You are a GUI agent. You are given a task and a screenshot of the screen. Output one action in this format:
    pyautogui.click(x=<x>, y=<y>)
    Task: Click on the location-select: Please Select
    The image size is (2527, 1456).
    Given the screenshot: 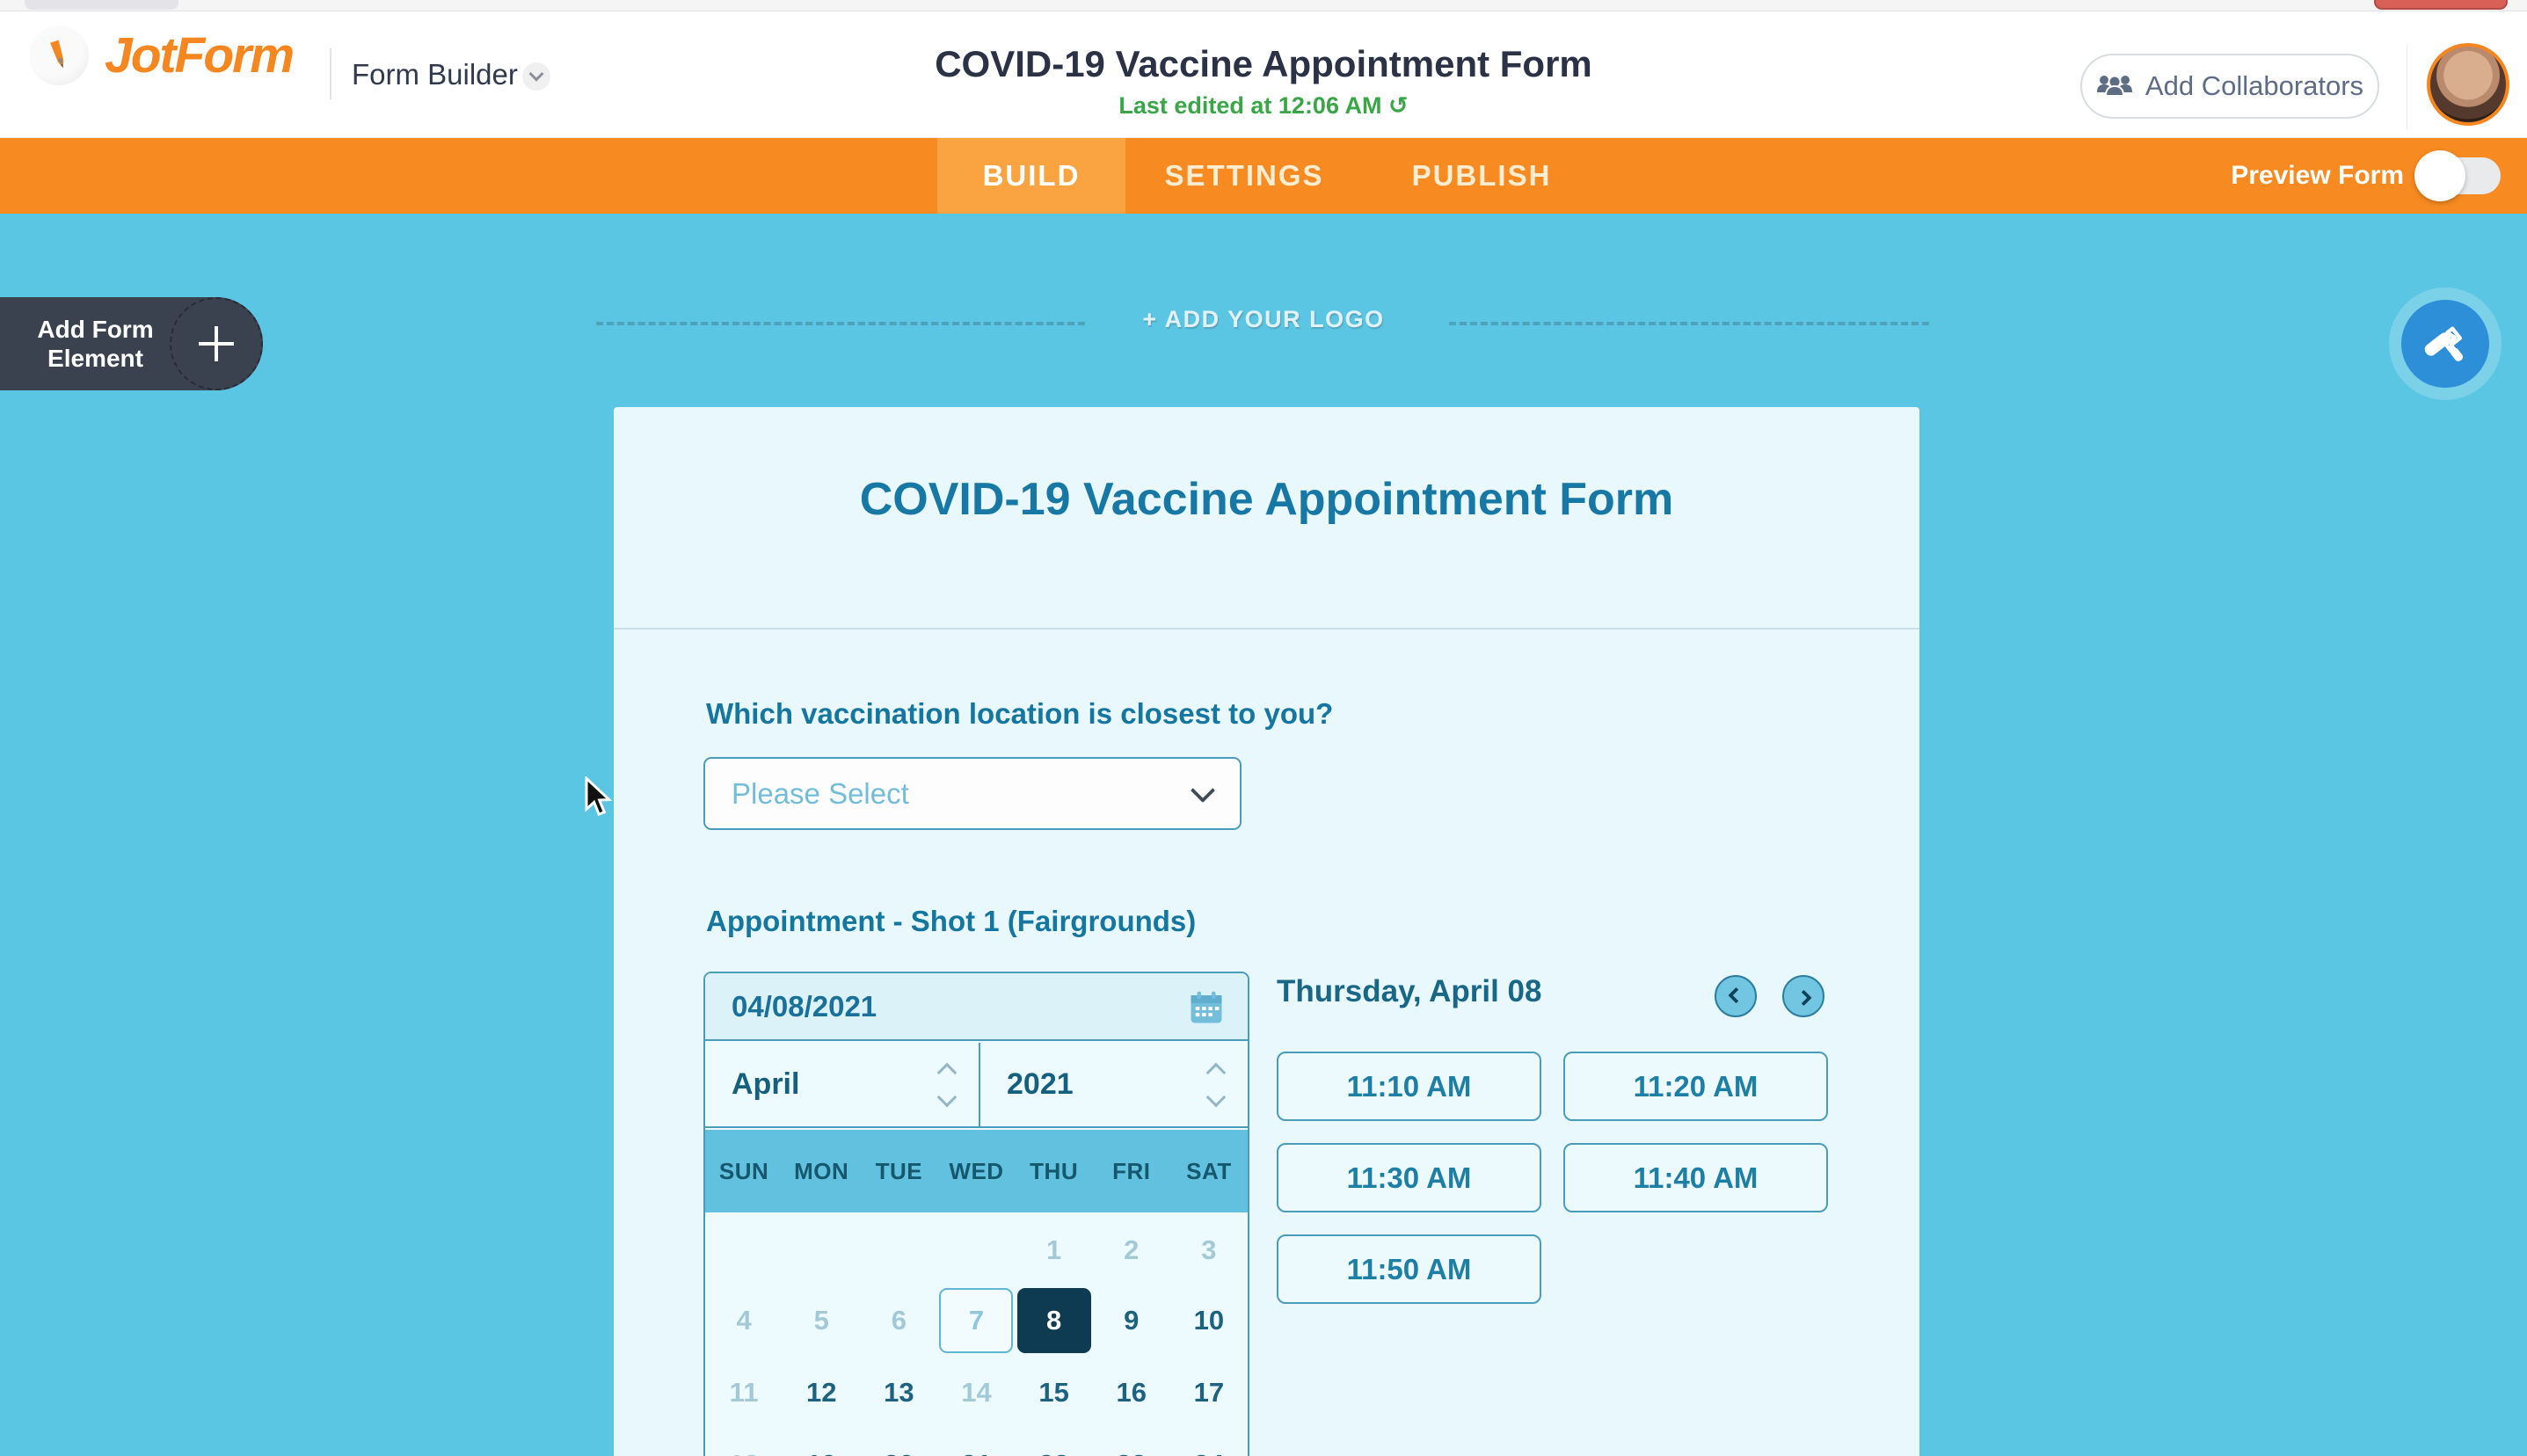 What is the action you would take?
    pyautogui.click(x=972, y=793)
    